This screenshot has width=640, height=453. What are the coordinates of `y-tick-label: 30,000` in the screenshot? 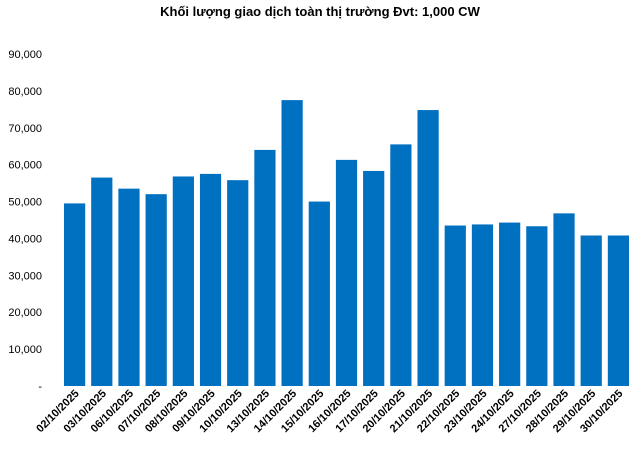 It's located at (25, 276).